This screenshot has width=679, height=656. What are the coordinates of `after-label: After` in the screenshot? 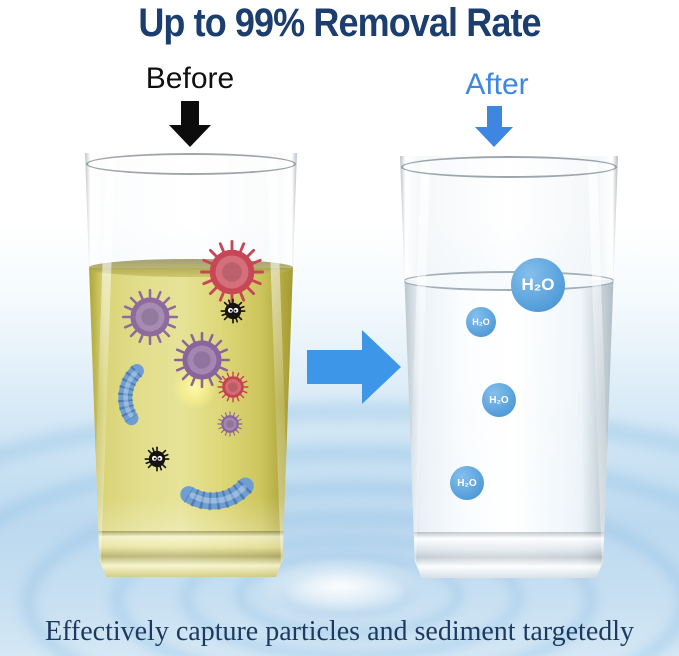 It's located at (497, 84).